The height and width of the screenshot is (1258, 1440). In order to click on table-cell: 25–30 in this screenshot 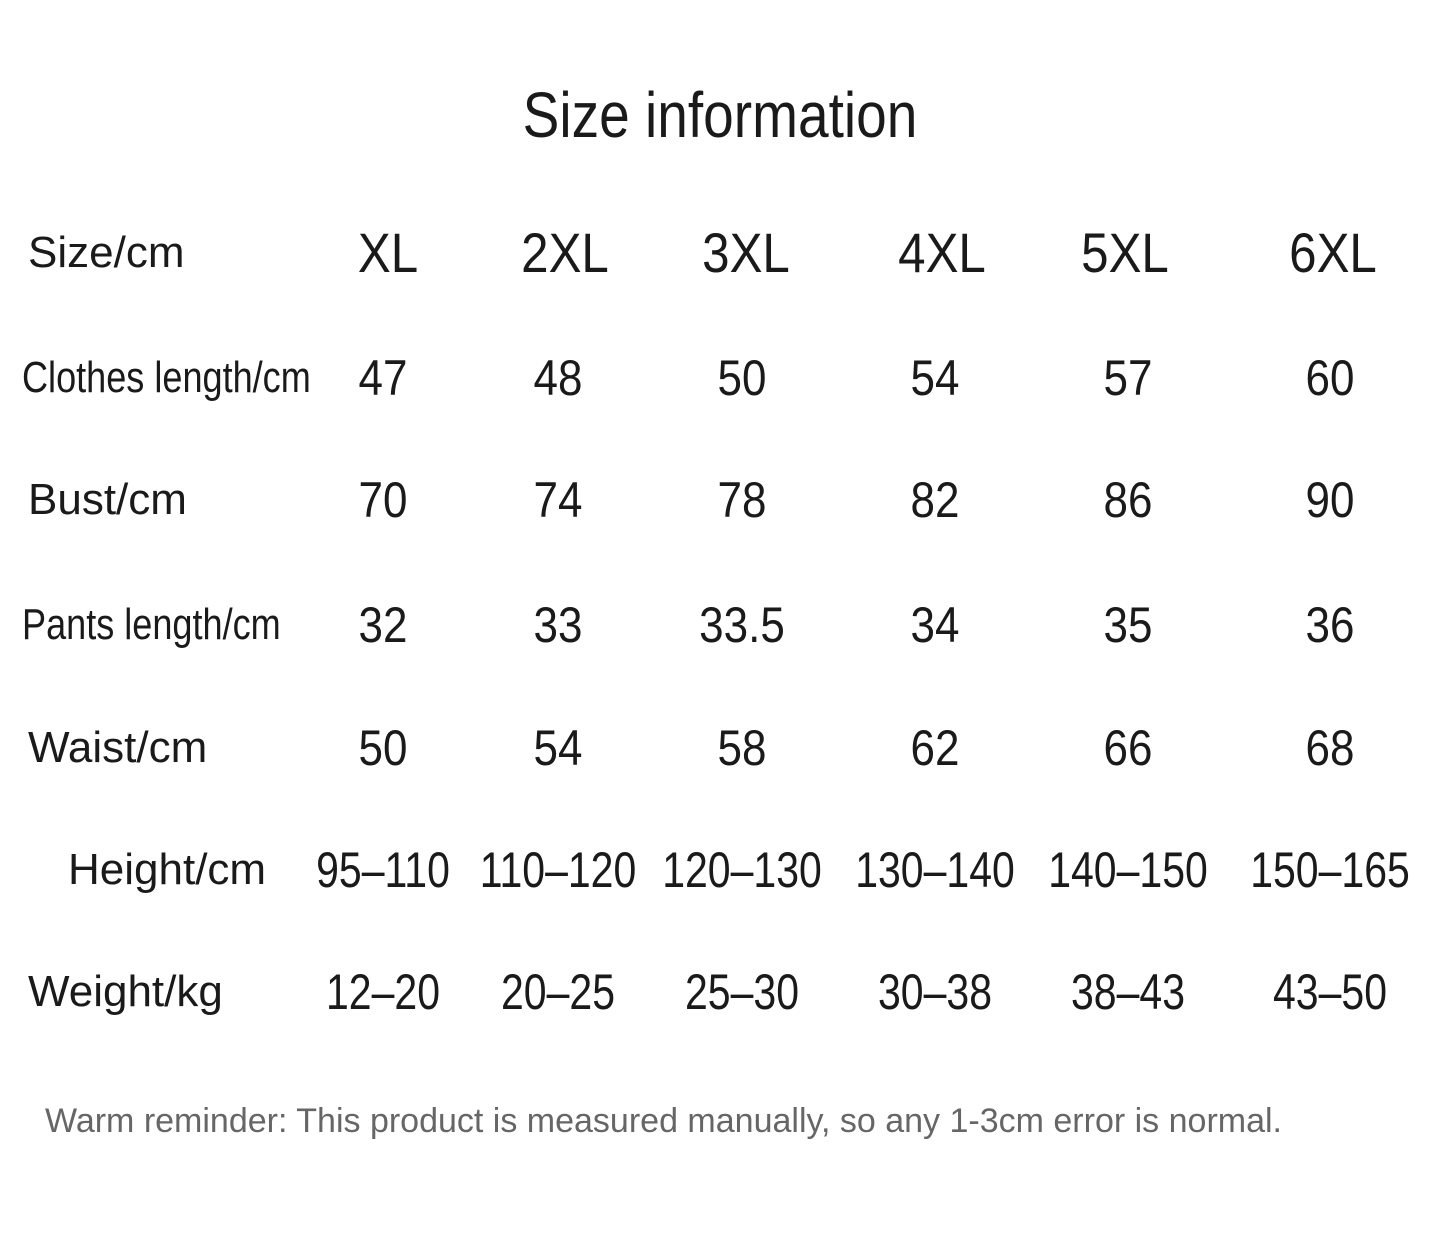, I will do `click(742, 992)`.